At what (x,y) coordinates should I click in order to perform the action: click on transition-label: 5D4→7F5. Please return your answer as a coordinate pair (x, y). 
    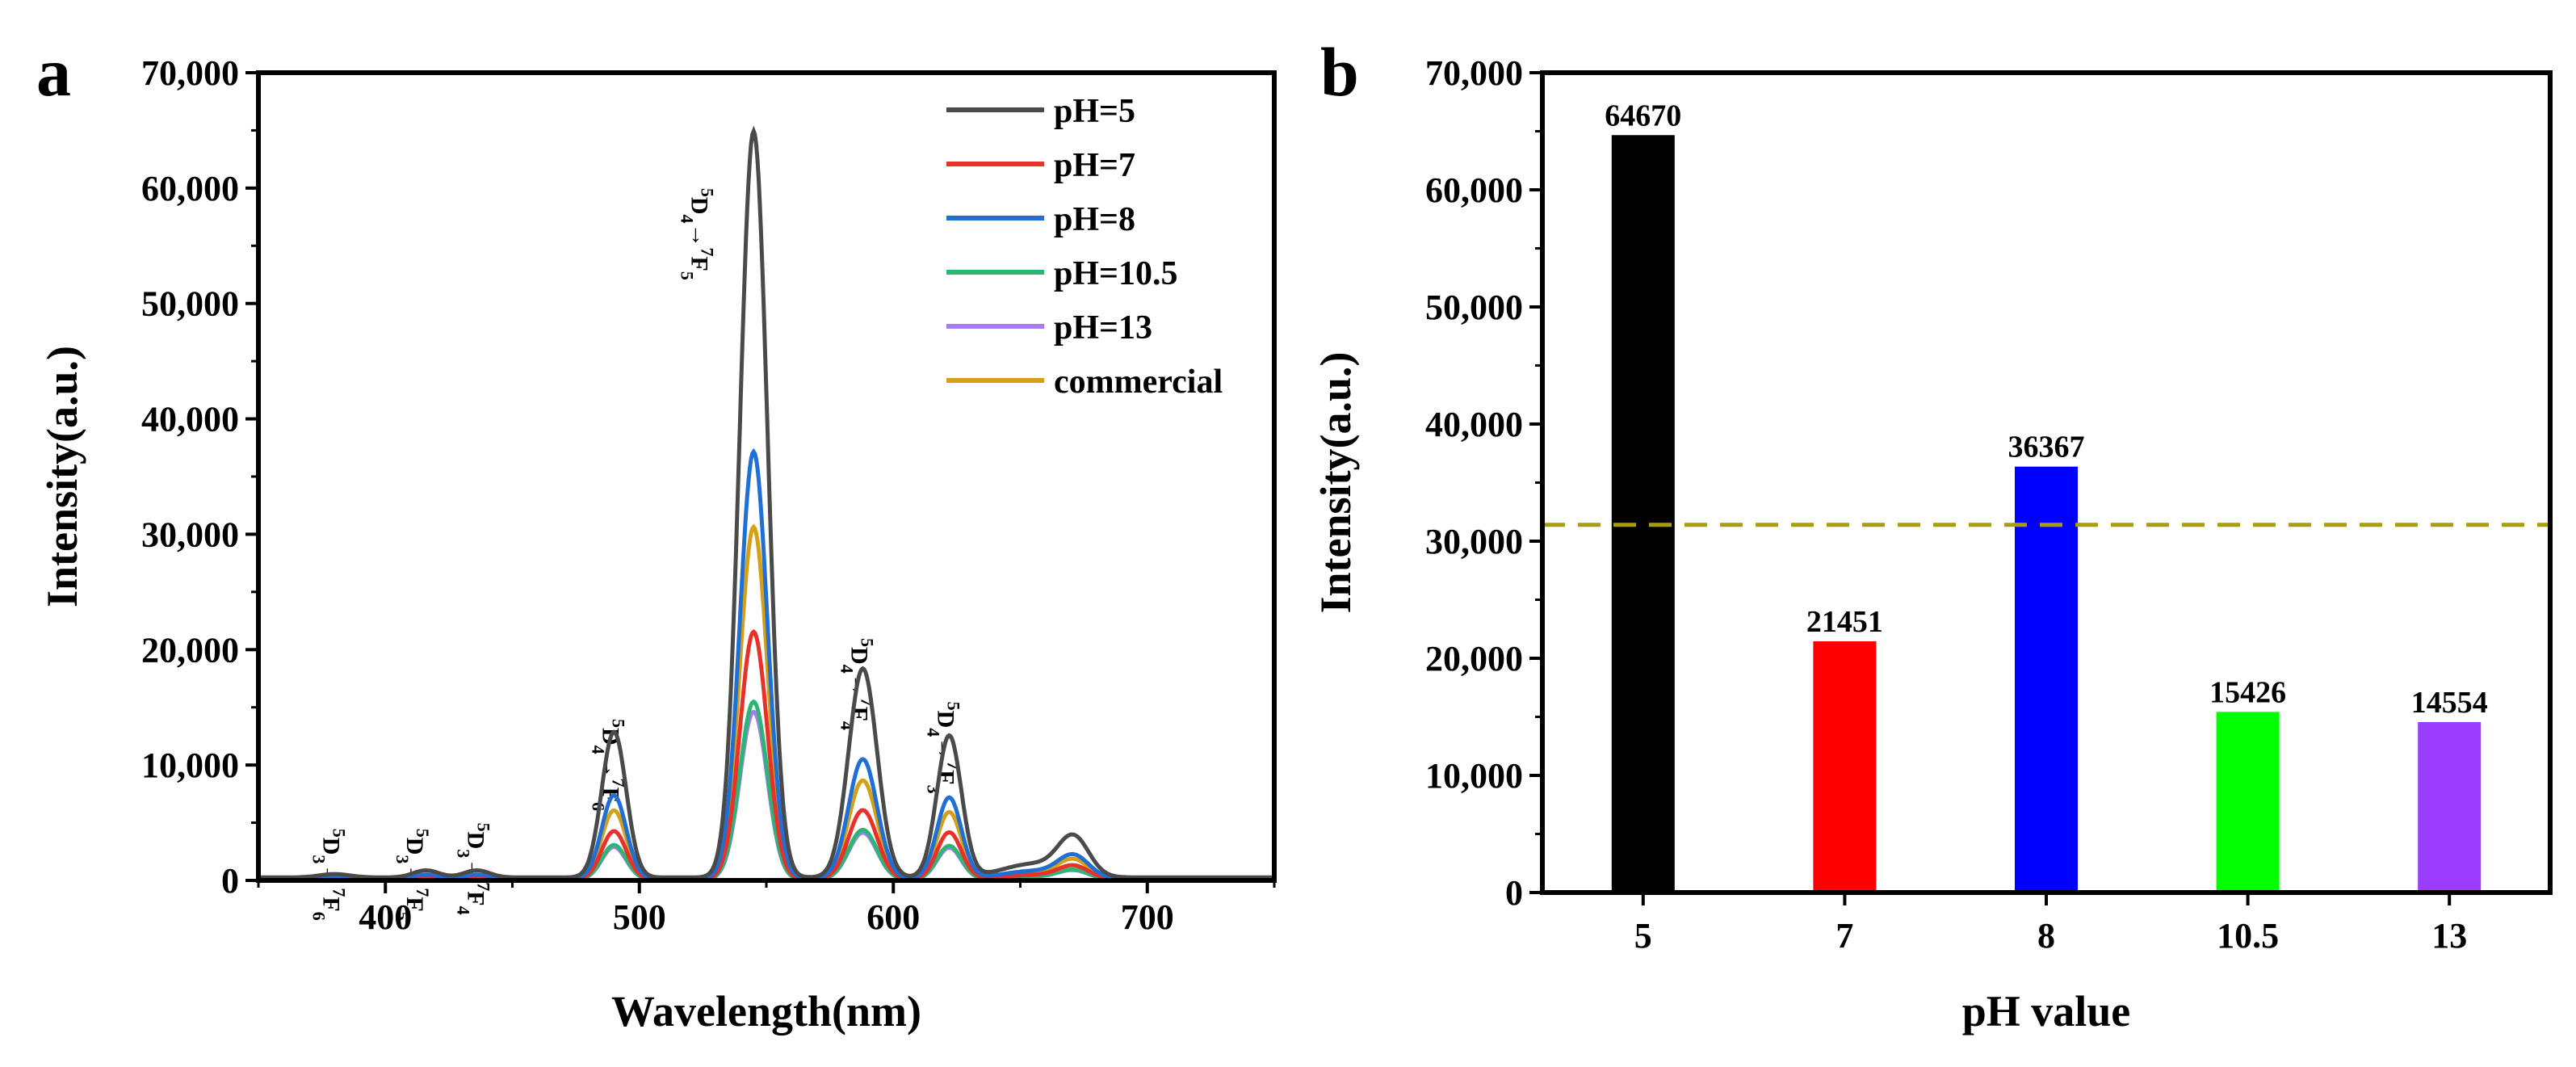
    Looking at the image, I should click on (698, 234).